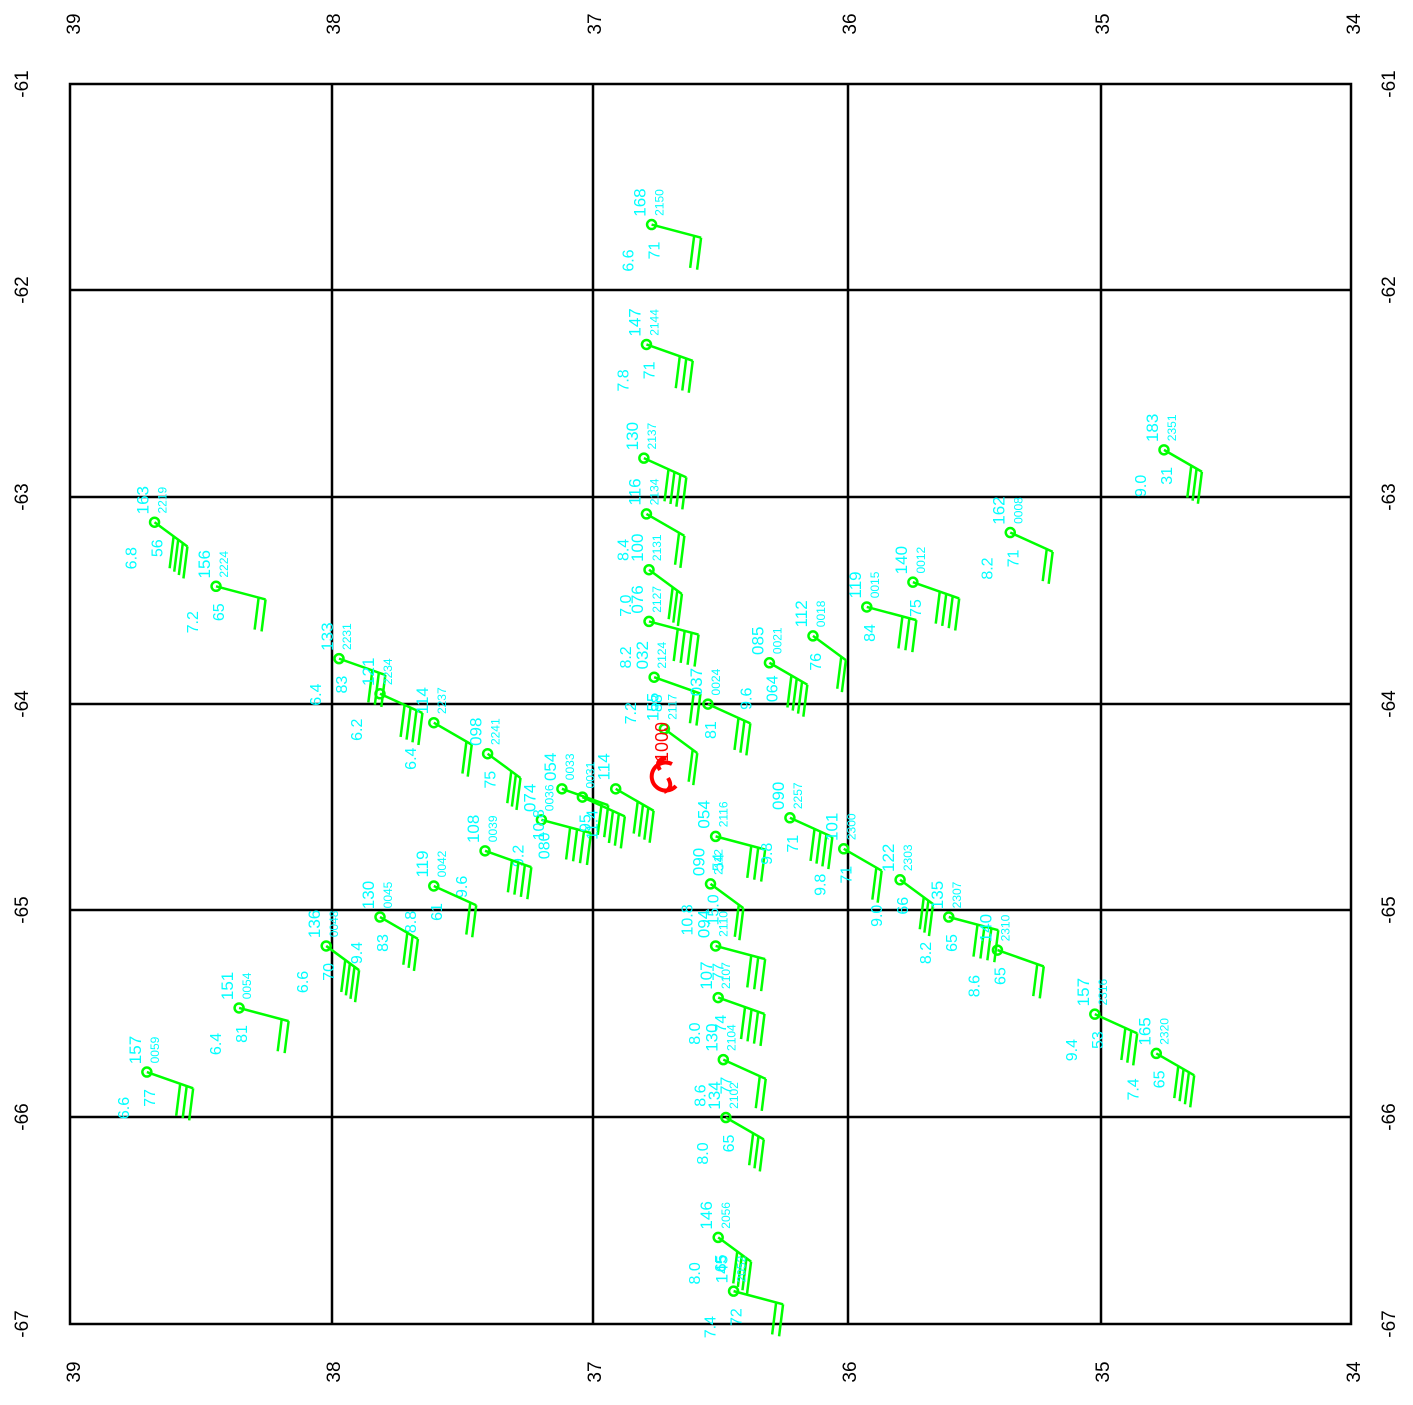  I want to click on station-time-label: 0036, so click(549, 797).